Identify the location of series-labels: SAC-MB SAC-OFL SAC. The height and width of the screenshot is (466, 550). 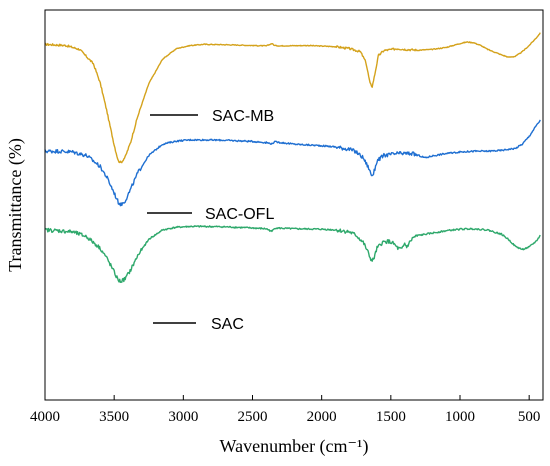
(210, 220).